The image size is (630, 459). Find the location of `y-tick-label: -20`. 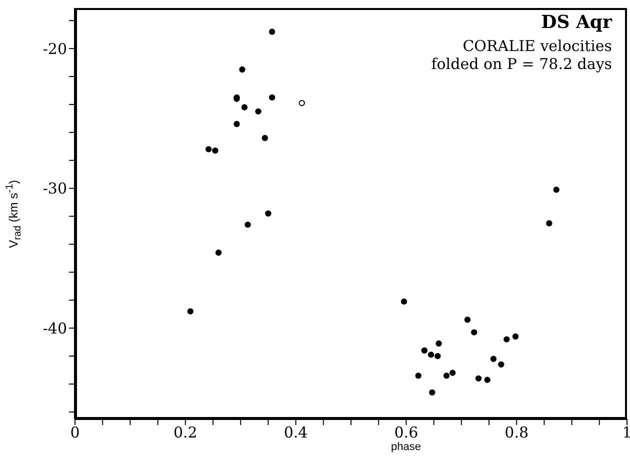

y-tick-label: -20 is located at coordinates (54, 49).